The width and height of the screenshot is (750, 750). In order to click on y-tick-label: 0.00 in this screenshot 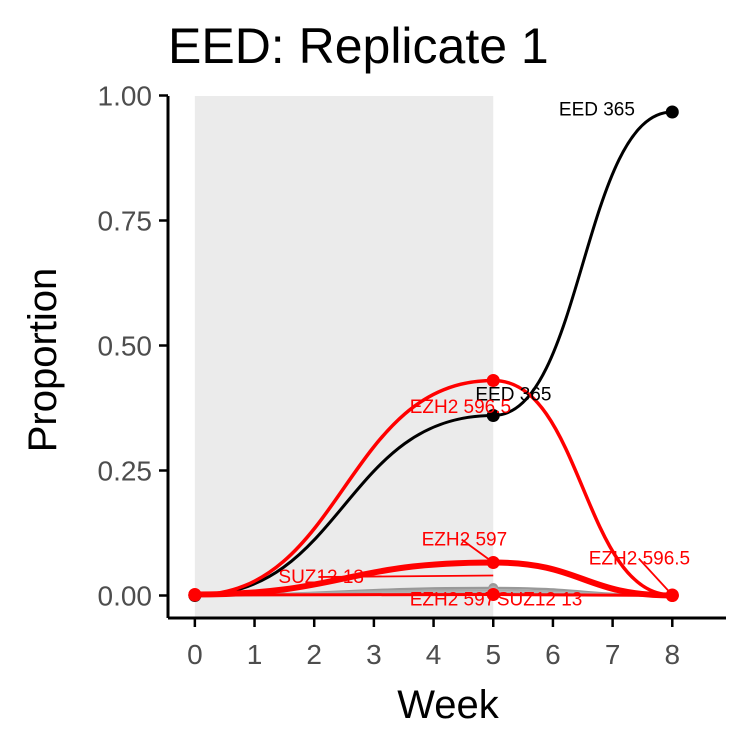, I will do `click(125, 596)`.